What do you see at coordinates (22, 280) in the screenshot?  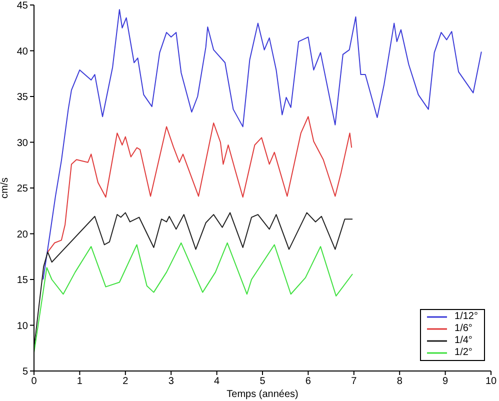 I see `y-tick-label: 15` at bounding box center [22, 280].